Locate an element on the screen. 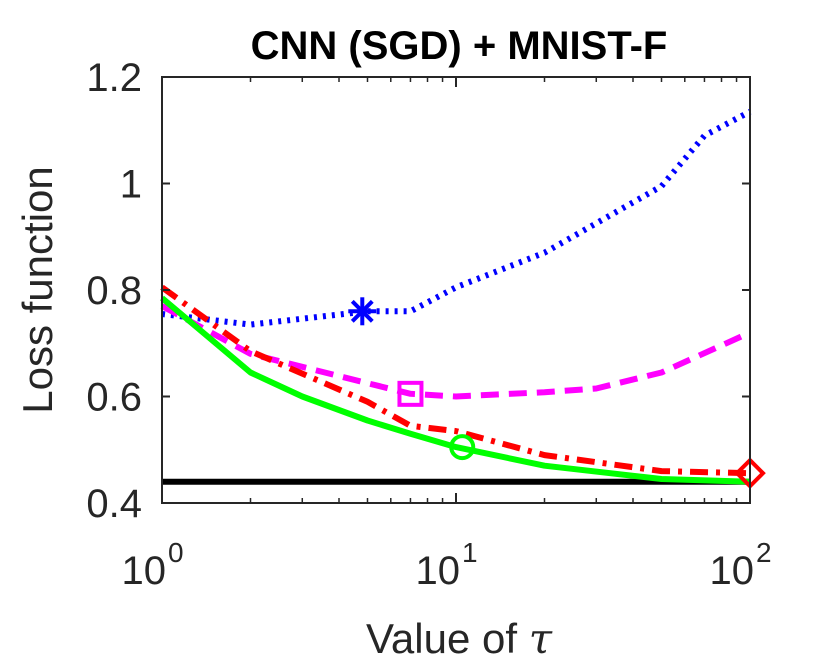 The width and height of the screenshot is (830, 664). chart-title: CNN (SGD) + MNIST-F is located at coordinates (459, 46).